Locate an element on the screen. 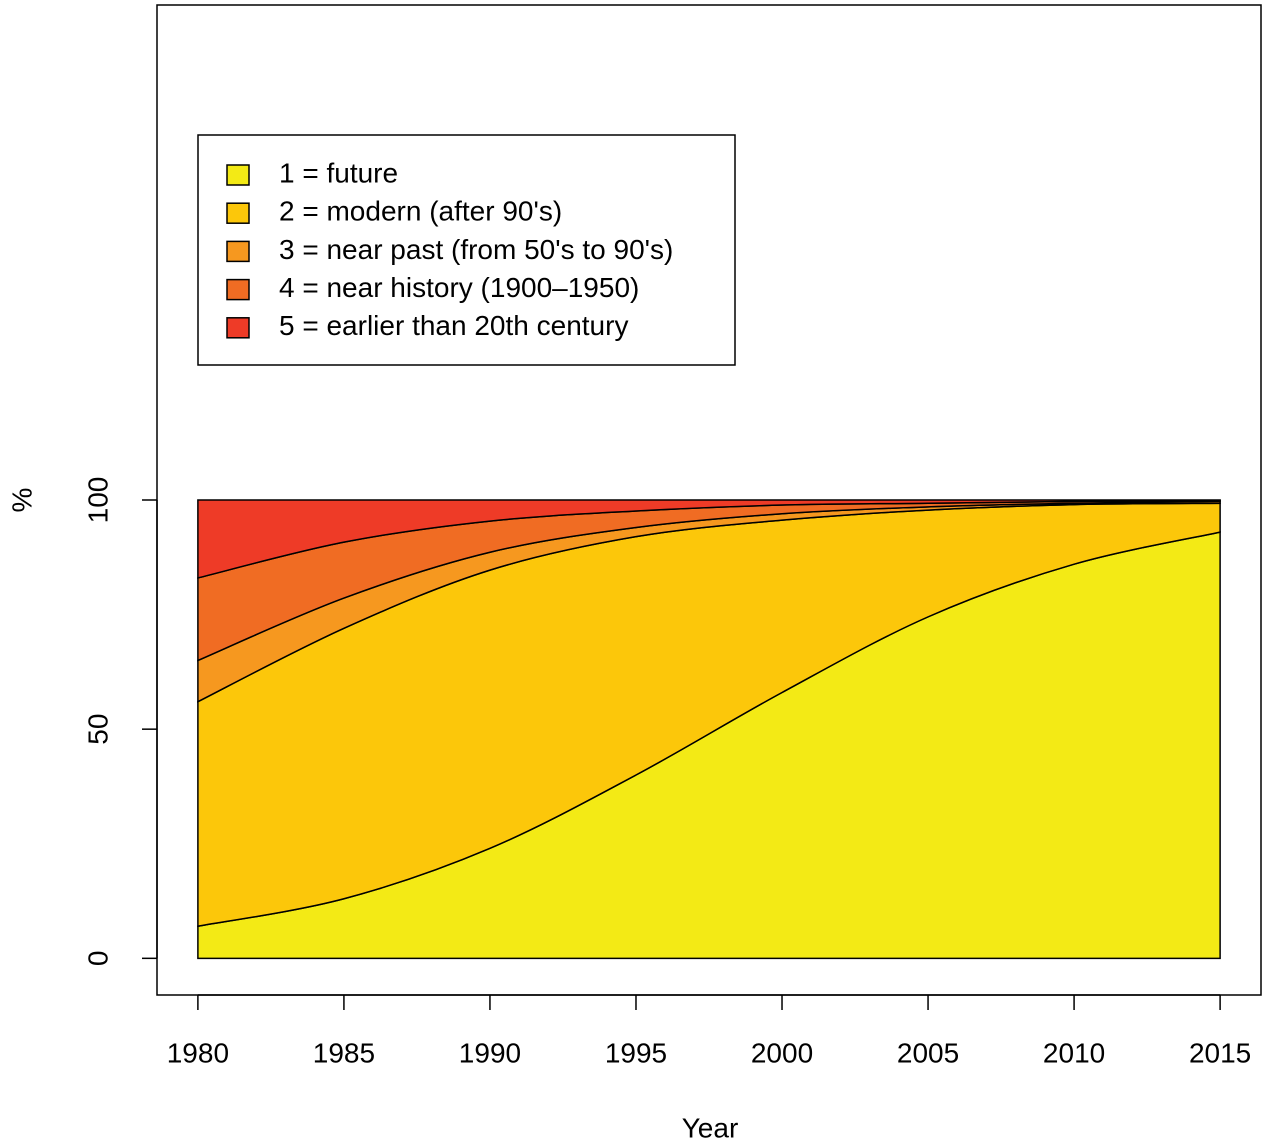 Image resolution: width=1270 pixels, height=1145 pixels. x-tick-label: 2005 is located at coordinates (928, 1052).